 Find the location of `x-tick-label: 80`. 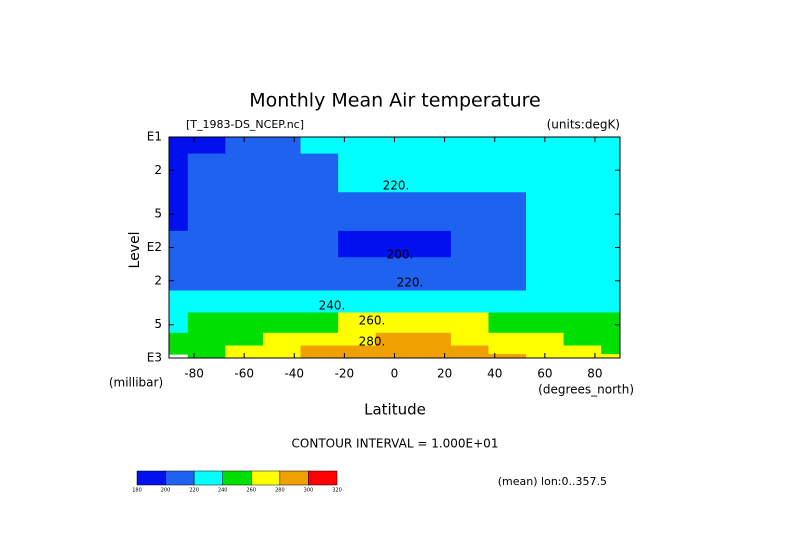

x-tick-label: 80 is located at coordinates (594, 374).